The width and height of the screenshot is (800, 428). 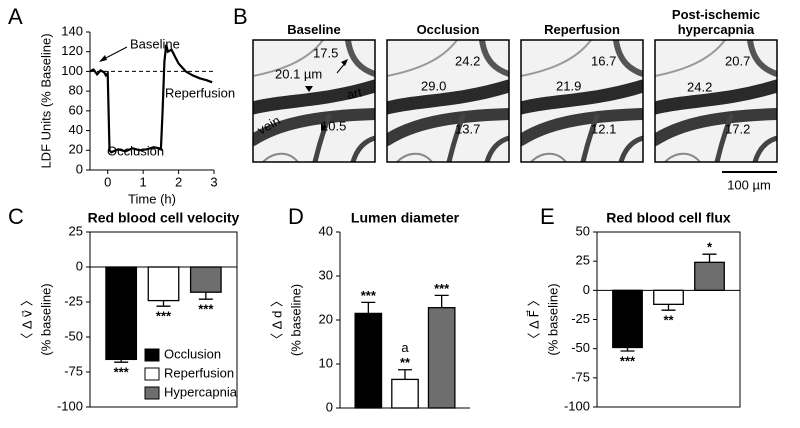 What do you see at coordinates (314, 29) in the screenshot?
I see `image-title: Baseline` at bounding box center [314, 29].